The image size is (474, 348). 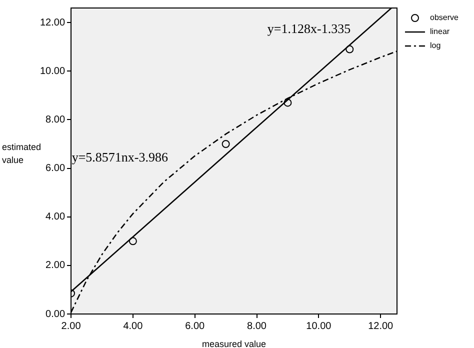 What do you see at coordinates (120, 156) in the screenshot?
I see `annotation: y=5.8571nx-3.986` at bounding box center [120, 156].